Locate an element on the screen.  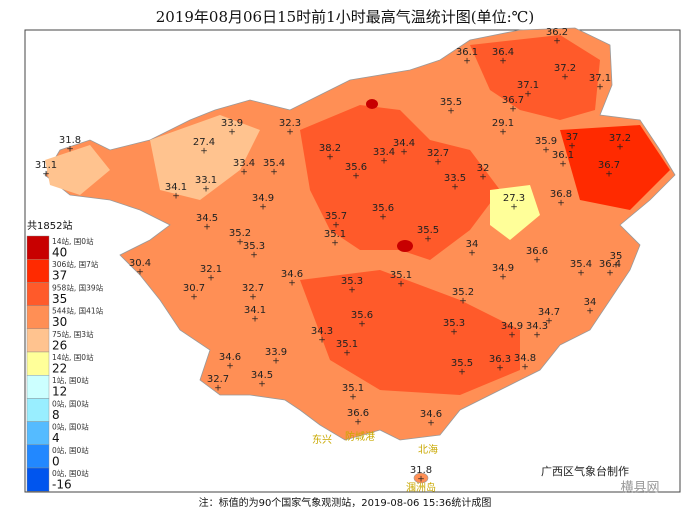
station-value: 35.1 is located at coordinates (353, 388).